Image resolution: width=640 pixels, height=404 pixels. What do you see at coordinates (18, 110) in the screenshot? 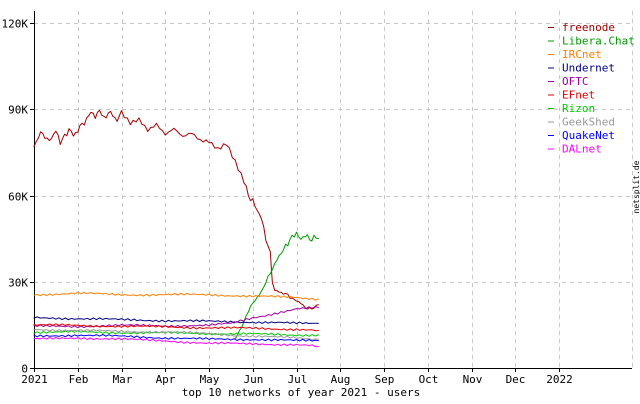
I see `y-tick-label: 90K` at bounding box center [18, 110].